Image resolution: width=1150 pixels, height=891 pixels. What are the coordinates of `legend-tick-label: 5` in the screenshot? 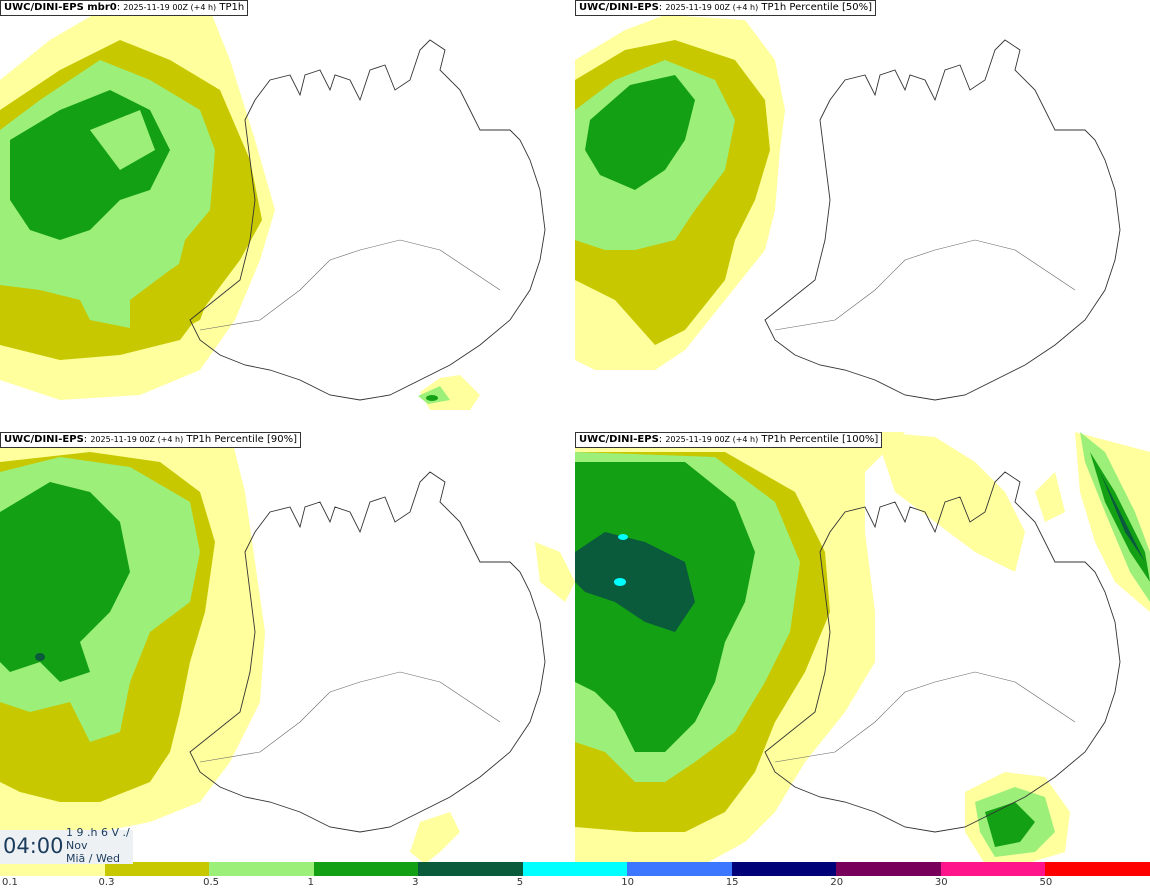 It's located at (520, 882).